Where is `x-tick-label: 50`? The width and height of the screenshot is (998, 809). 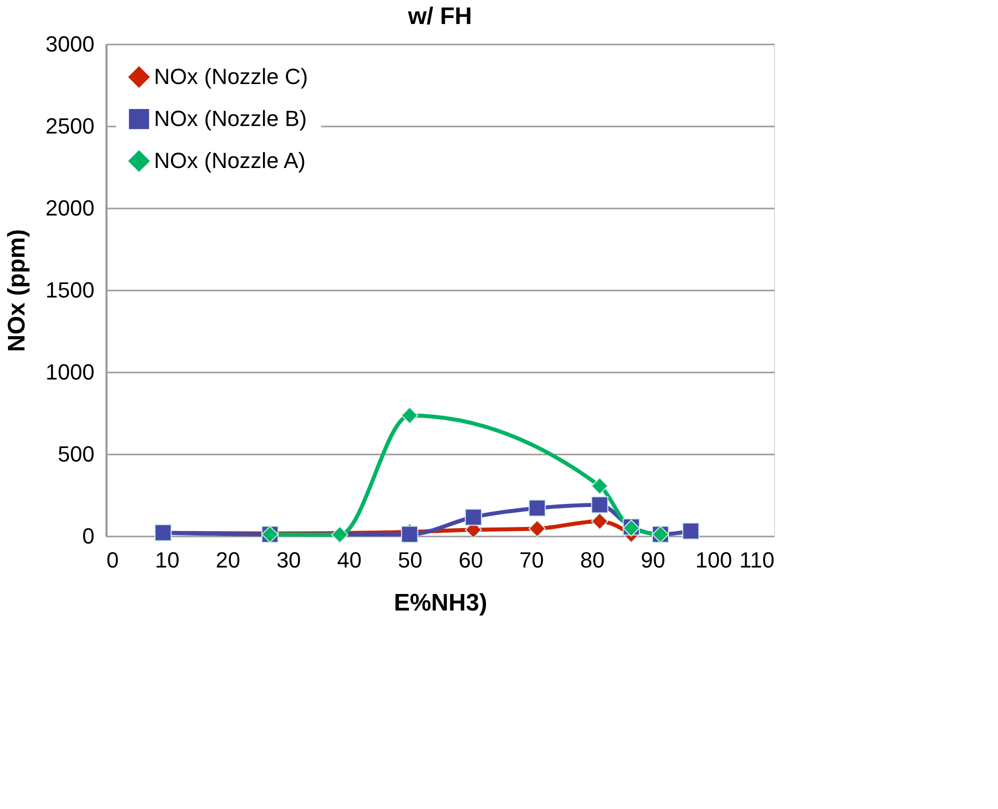
x-tick-label: 50 is located at coordinates (410, 560).